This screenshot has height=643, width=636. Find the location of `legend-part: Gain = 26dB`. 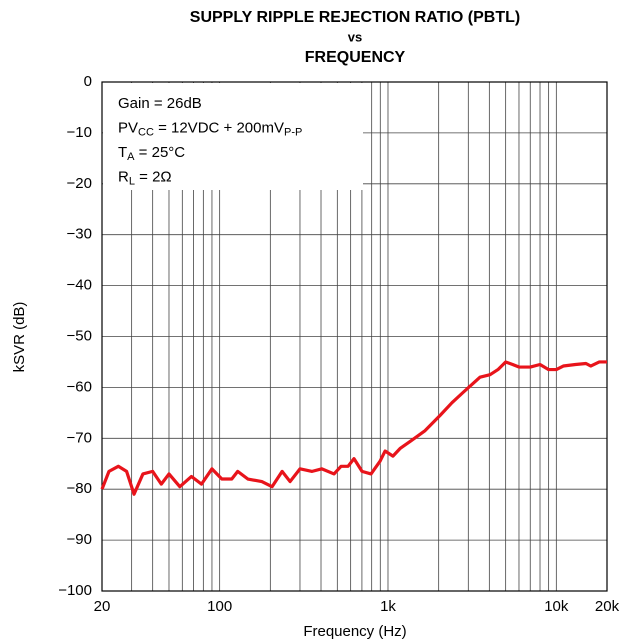

legend-part: Gain = 26dB is located at coordinates (160, 103).